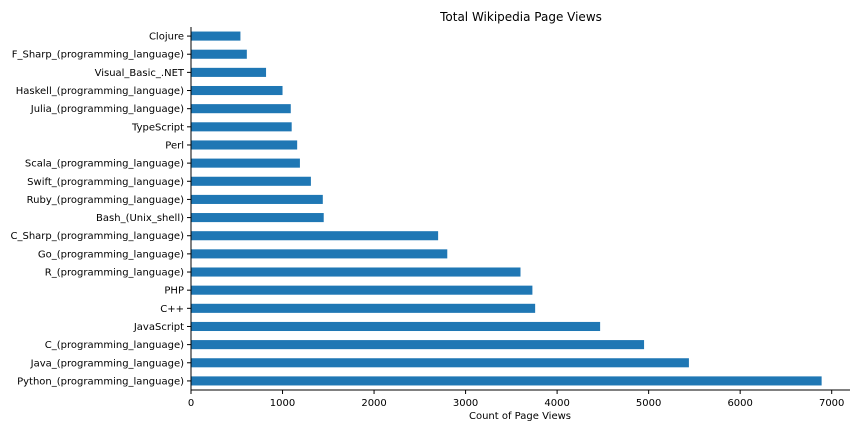 This screenshot has height=432, width=864. I want to click on x-axis-label: Count of Page Views, so click(520, 416).